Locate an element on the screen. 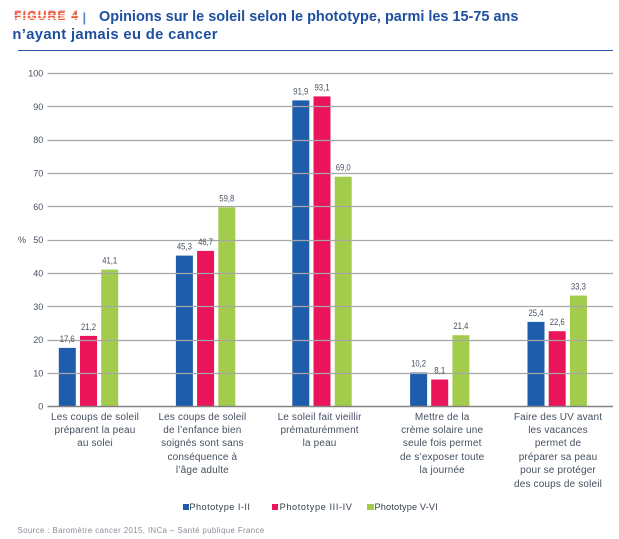 The height and width of the screenshot is (539, 619). svg-text: 45,3 is located at coordinates (184, 247).